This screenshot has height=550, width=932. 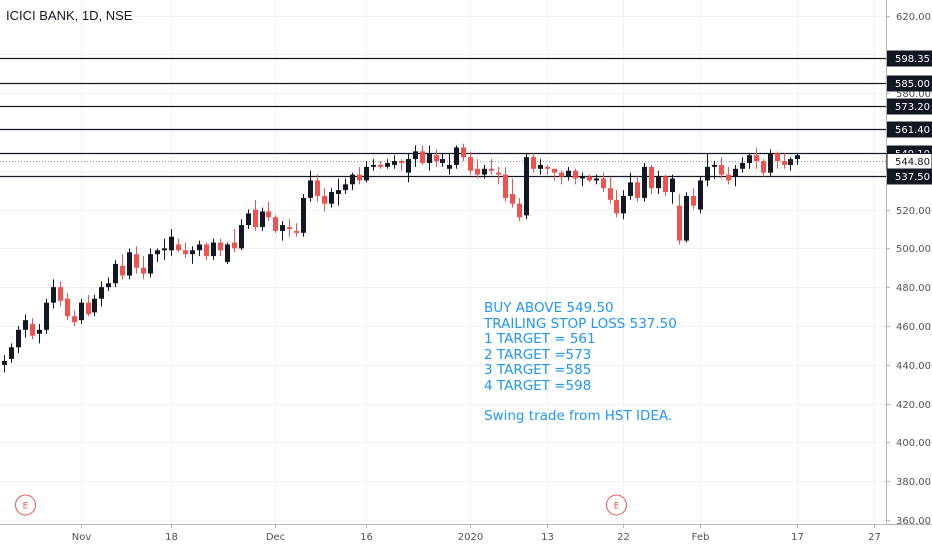 I want to click on y-tick-label: 460.00, so click(x=913, y=327).